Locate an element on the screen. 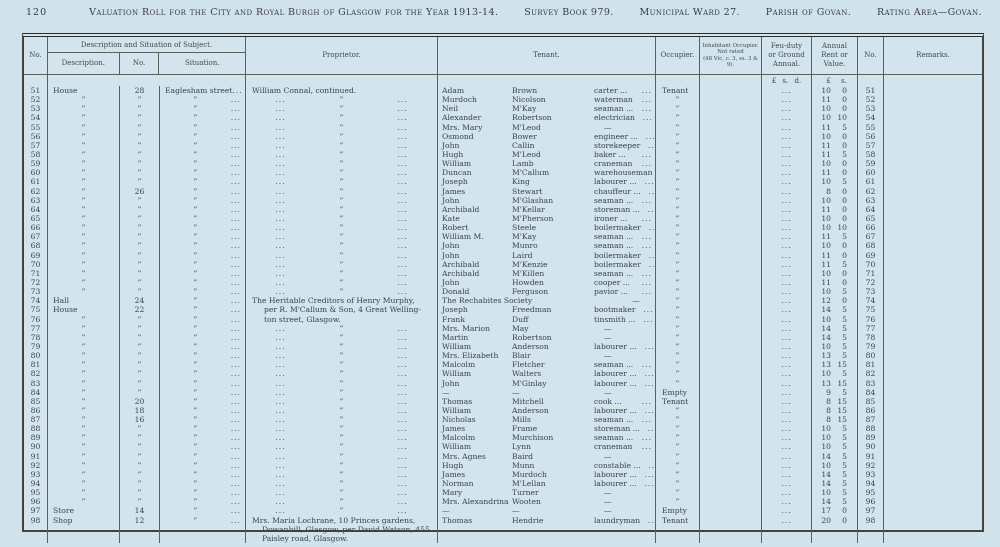  row-number-right: 69 is located at coordinates (871, 255).